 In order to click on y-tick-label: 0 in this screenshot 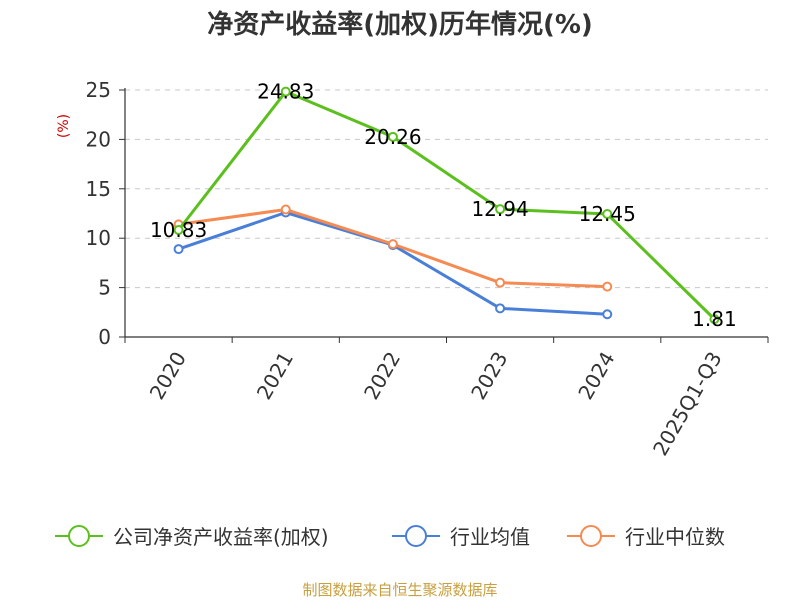, I will do `click(104, 337)`.